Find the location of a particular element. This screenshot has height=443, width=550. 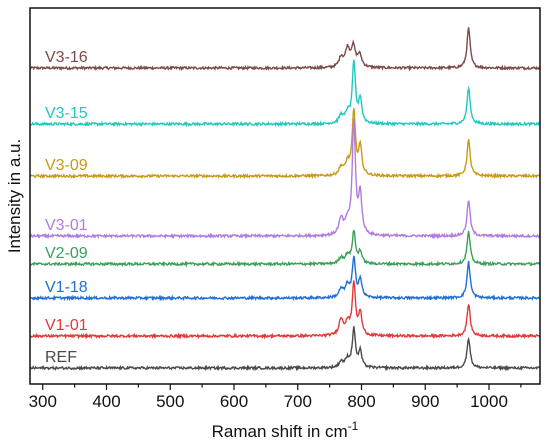

x-tick-label: 700 is located at coordinates (298, 401).